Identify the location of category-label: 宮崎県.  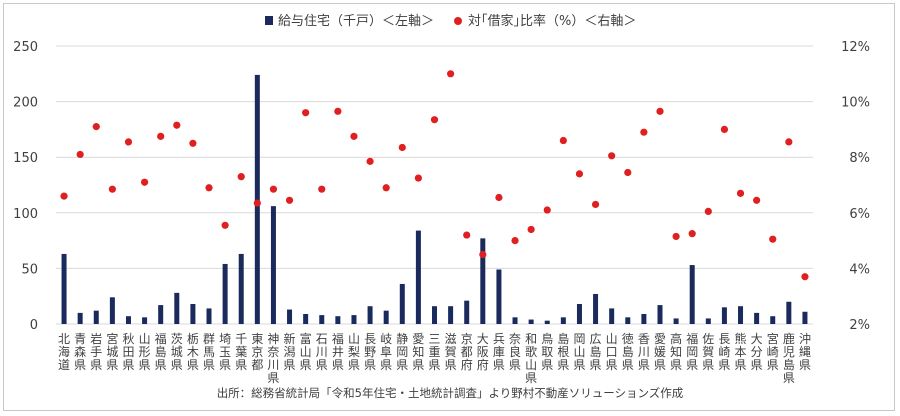
(773, 351).